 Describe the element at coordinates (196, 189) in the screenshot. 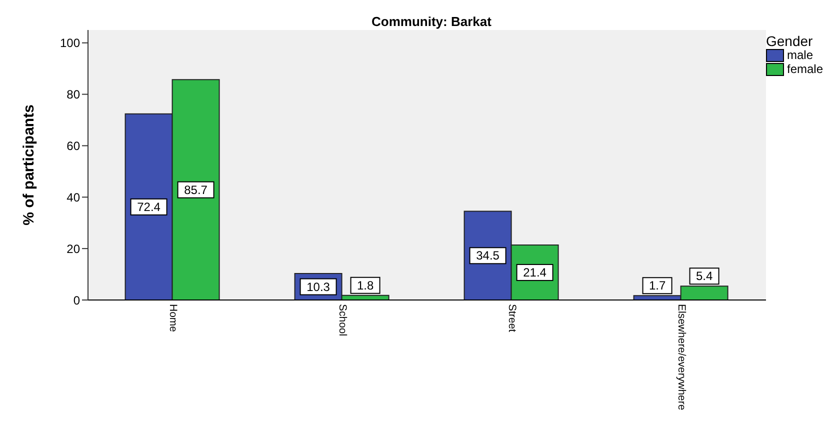

I see `data-label: 85.7` at that location.